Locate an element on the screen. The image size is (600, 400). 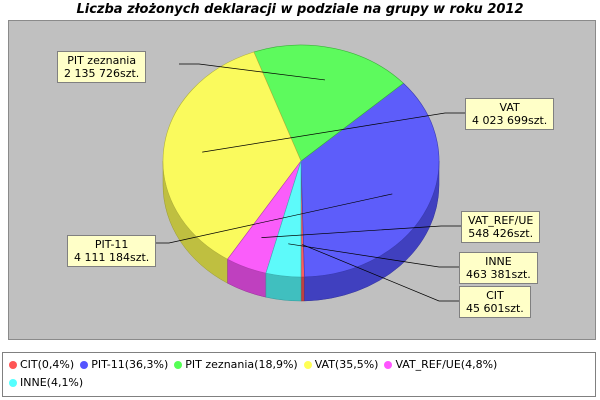
legend-item-pit-11: PIT-11(36,3%) is located at coordinates (124, 365).